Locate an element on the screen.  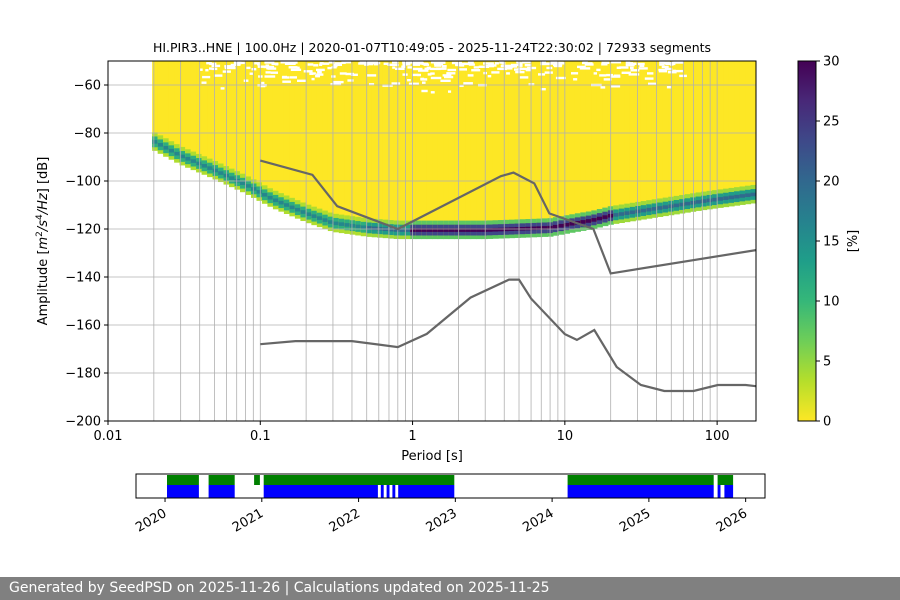
colorbar-tick-label: 0 is located at coordinates (827, 422).